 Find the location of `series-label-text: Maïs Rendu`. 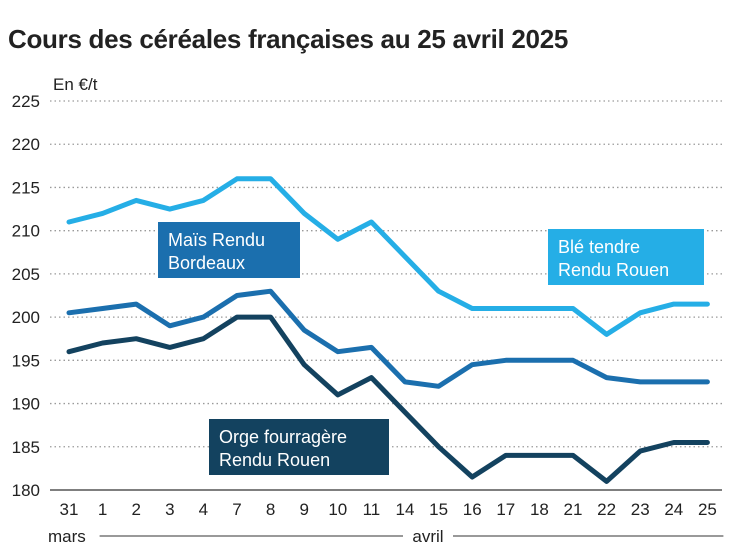

series-label-text: Maïs Rendu is located at coordinates (216, 240).